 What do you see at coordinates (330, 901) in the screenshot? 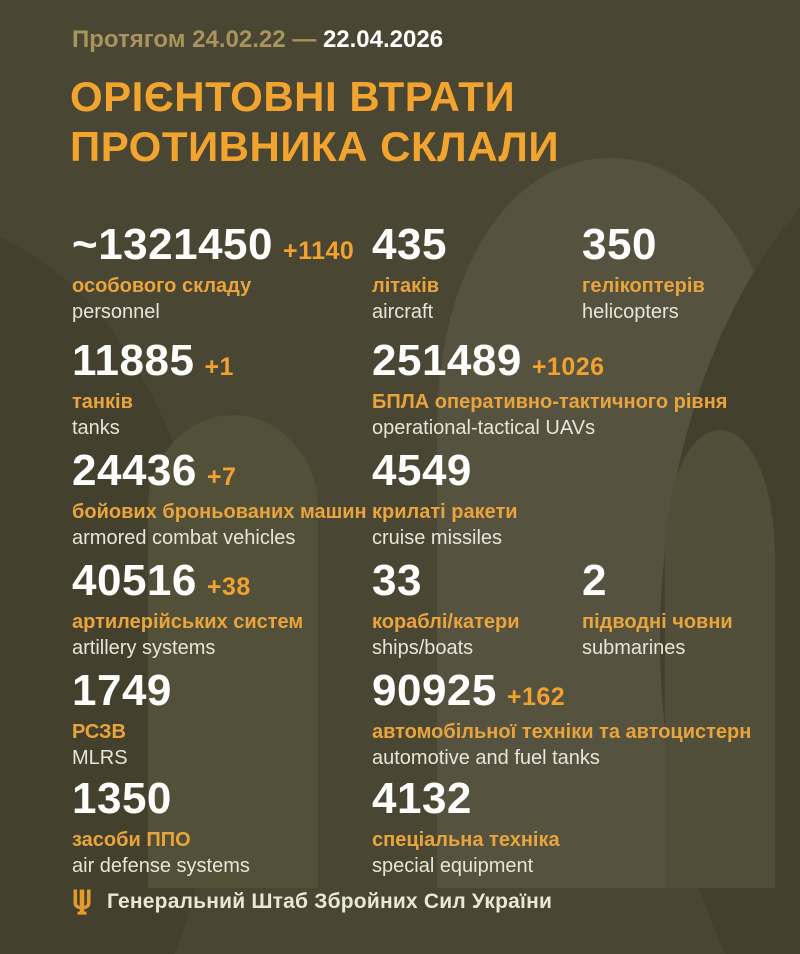
I see `organization-name: Генеральний Штаб Збройних Сил України` at bounding box center [330, 901].